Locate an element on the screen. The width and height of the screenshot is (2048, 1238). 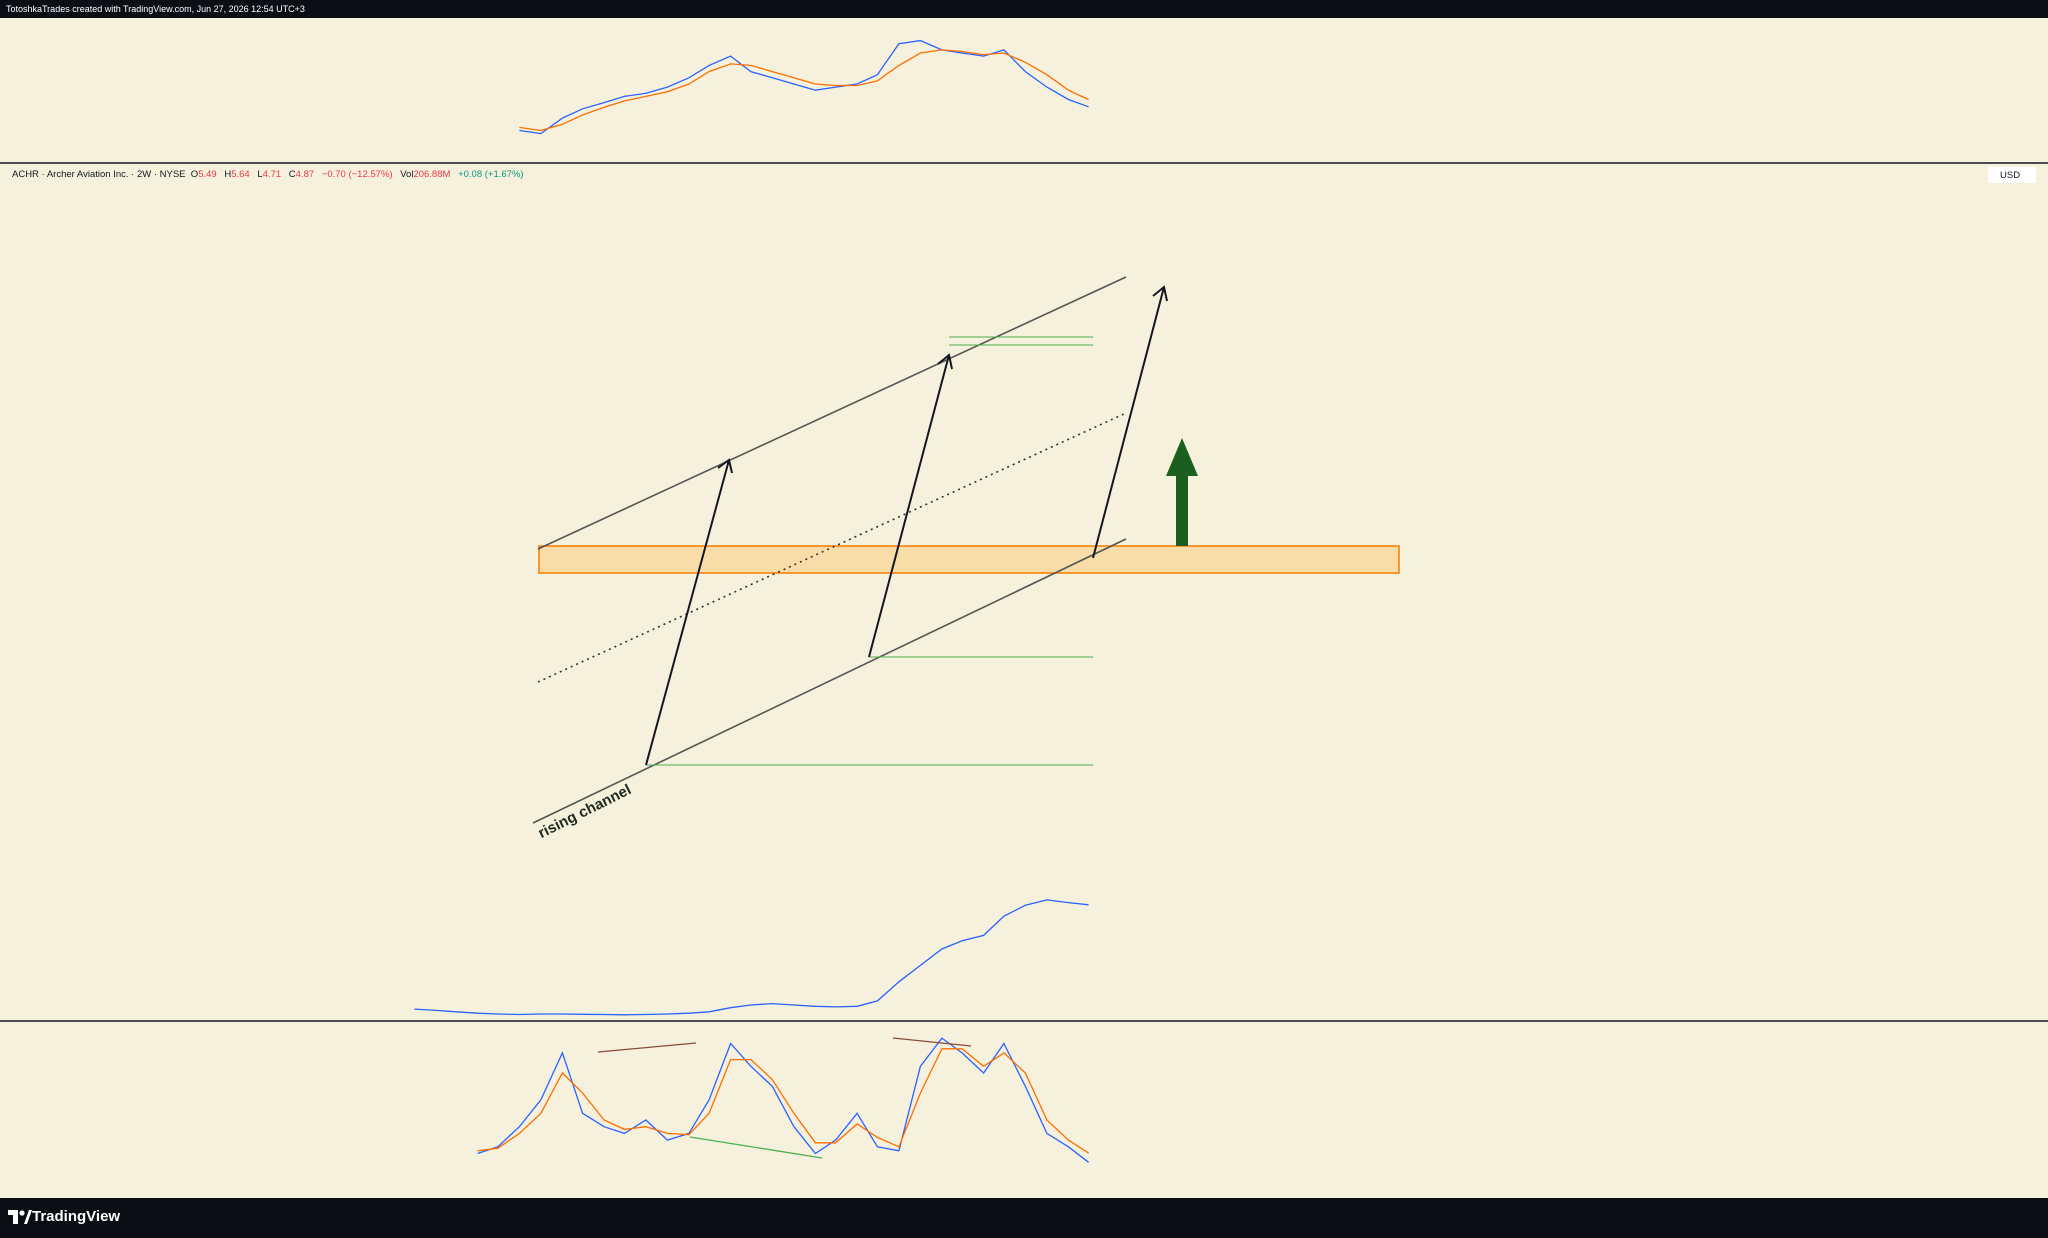
channel-upper is located at coordinates (832, 413).